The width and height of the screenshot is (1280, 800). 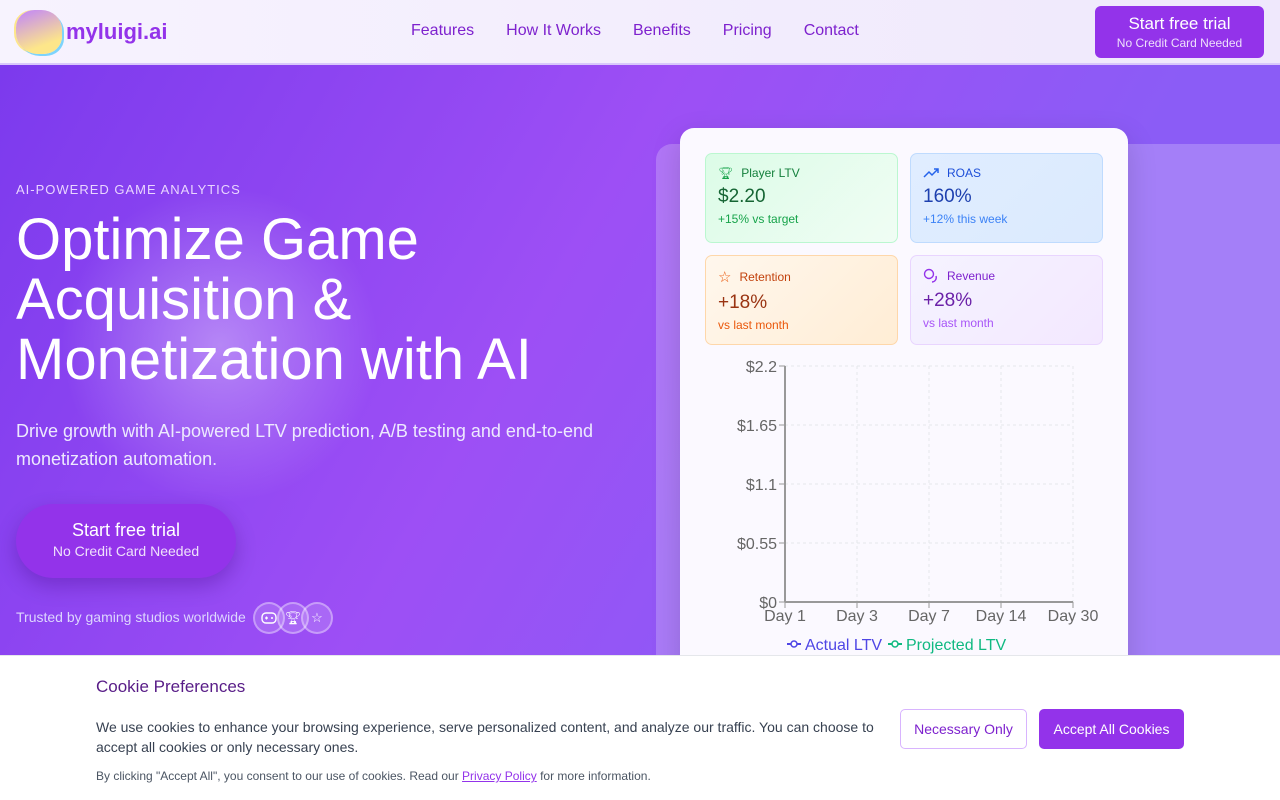 I want to click on metric-roas: ROAS 160% +12% this week, so click(x=1006, y=198).